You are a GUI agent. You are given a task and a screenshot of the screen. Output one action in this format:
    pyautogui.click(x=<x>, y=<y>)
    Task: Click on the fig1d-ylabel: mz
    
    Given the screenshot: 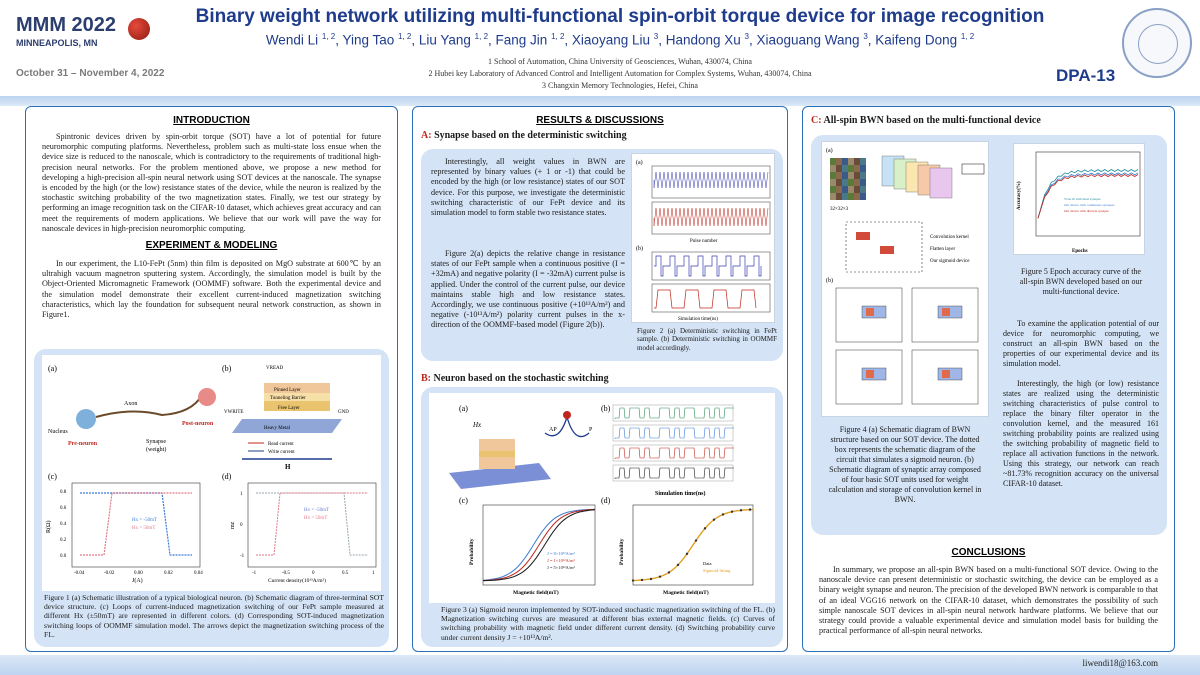 What is the action you would take?
    pyautogui.click(x=233, y=525)
    